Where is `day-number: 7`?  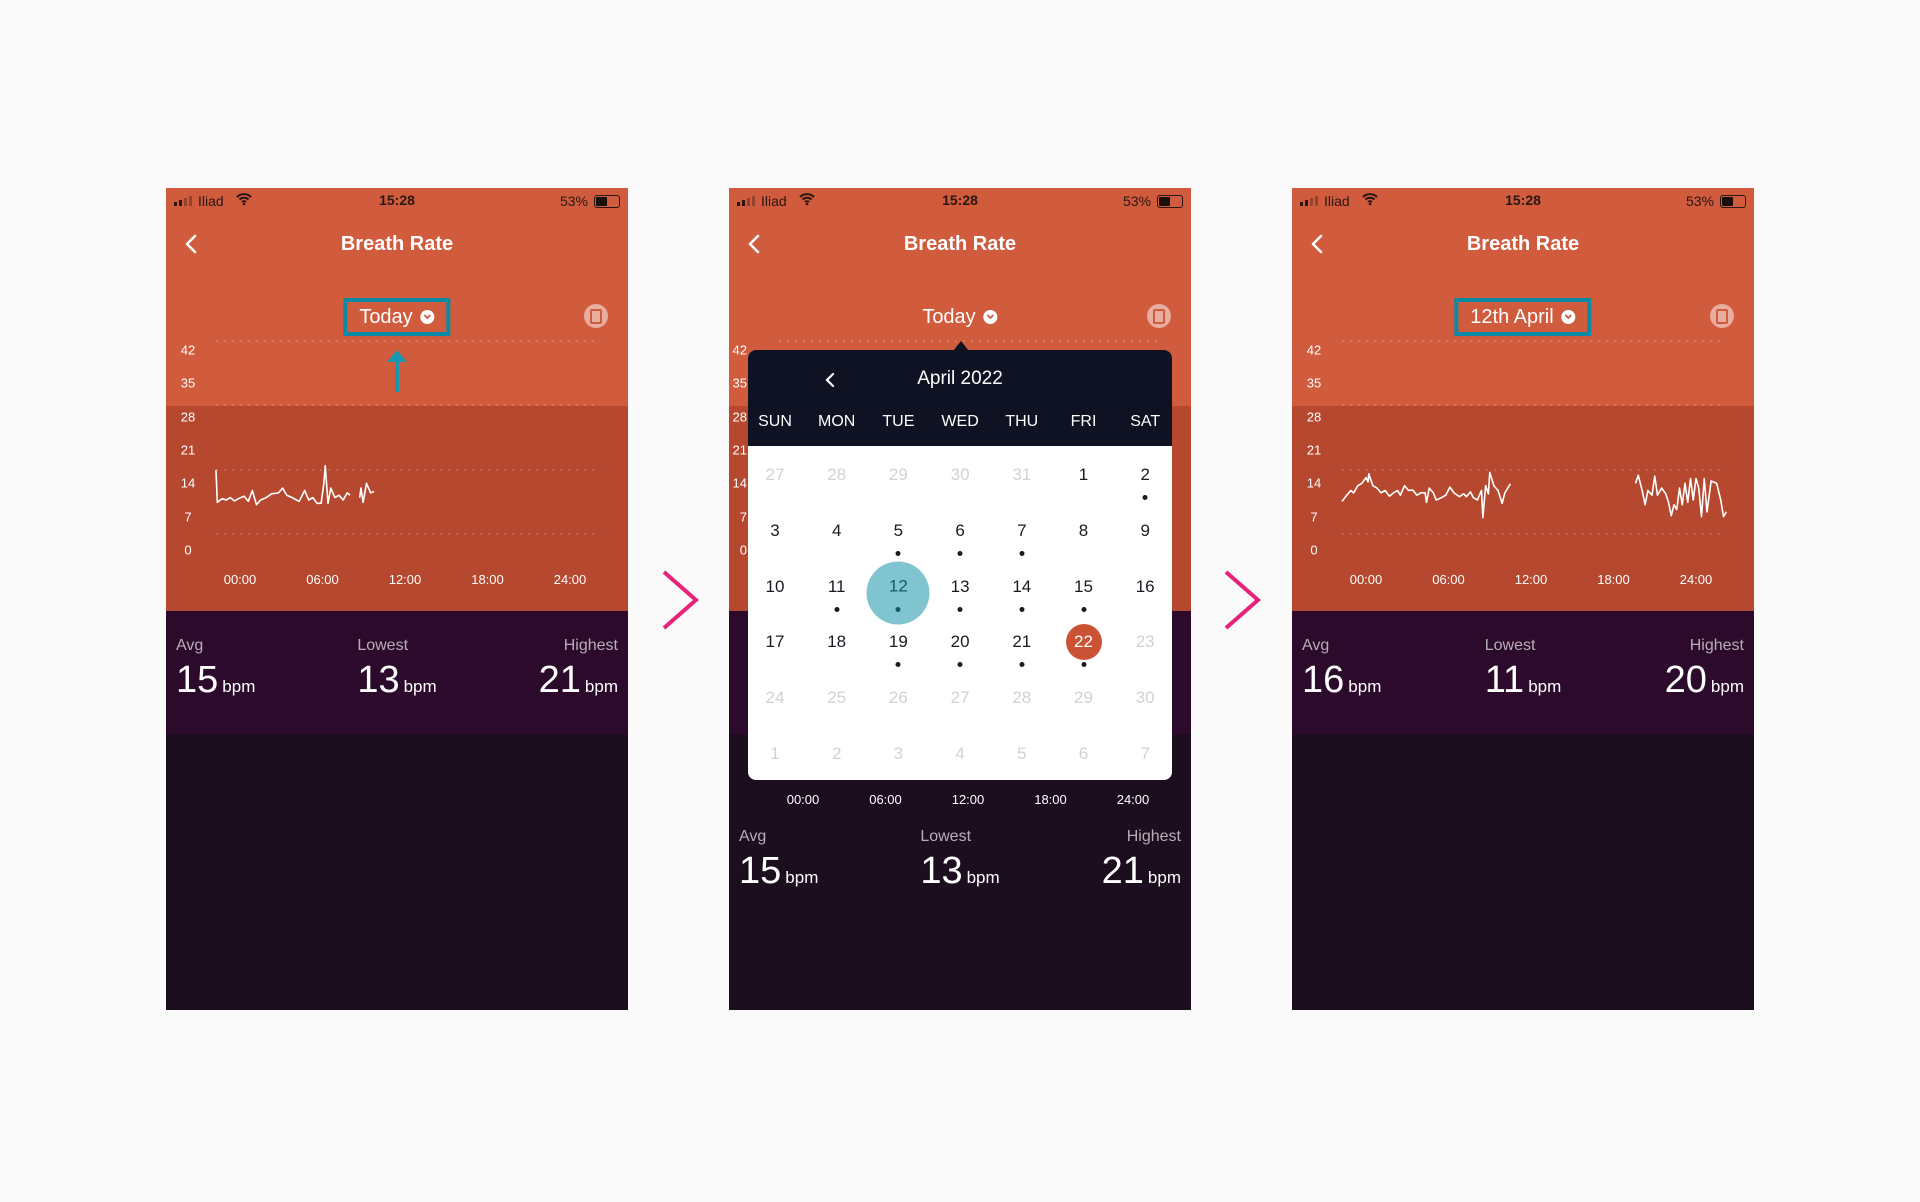 day-number: 7 is located at coordinates (1145, 753).